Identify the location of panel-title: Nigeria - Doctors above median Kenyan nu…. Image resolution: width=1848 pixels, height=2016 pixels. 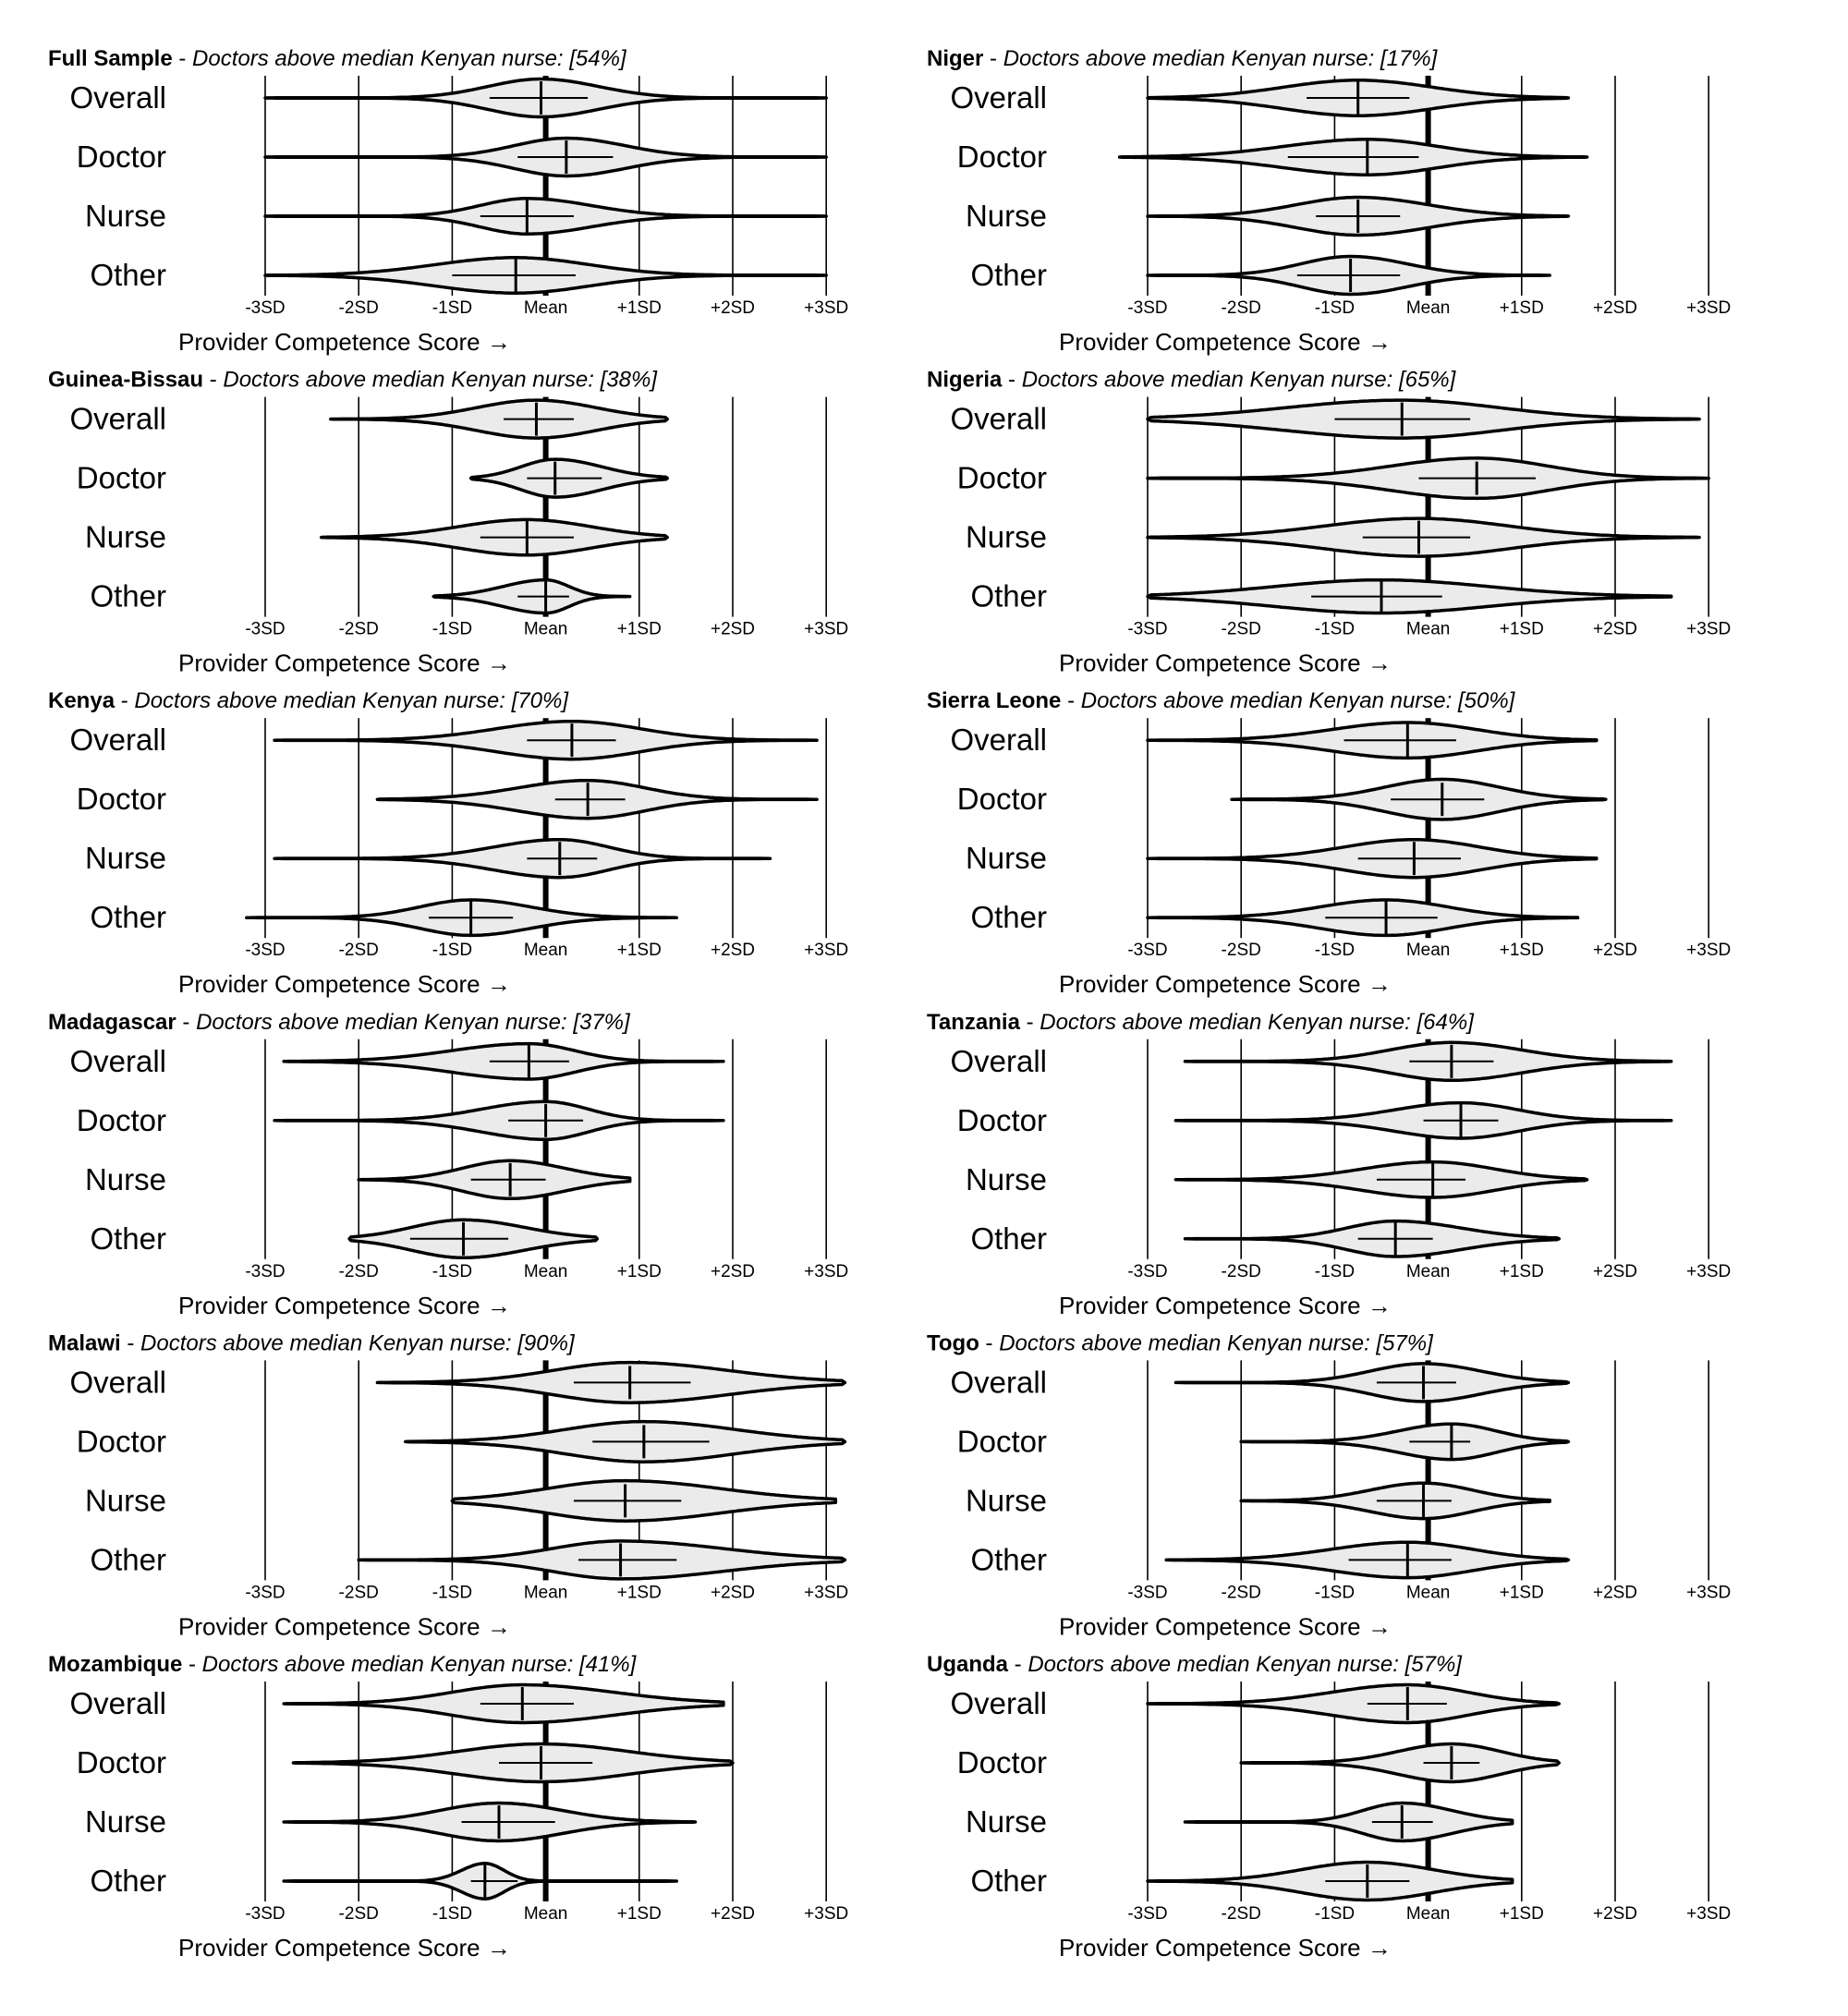
(1192, 380).